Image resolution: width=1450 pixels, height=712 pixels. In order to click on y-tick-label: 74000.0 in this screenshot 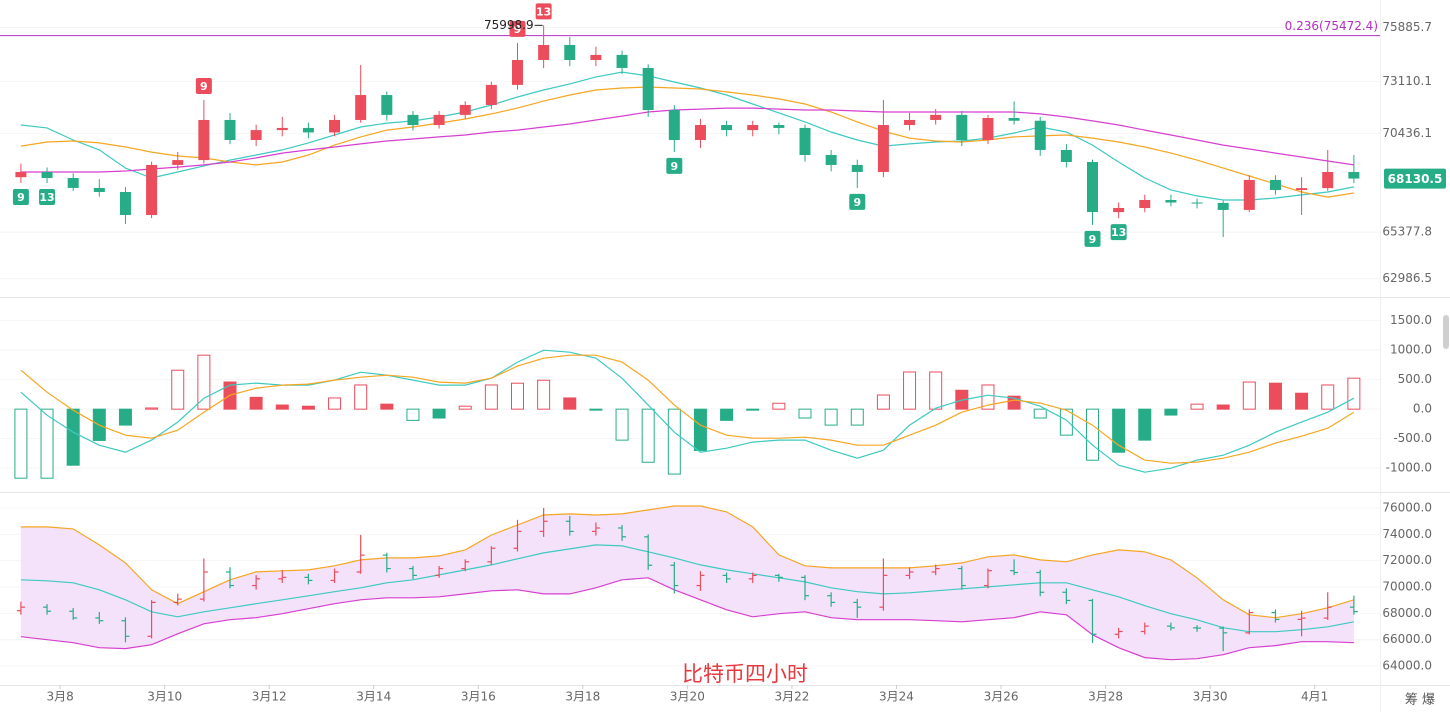, I will do `click(1407, 534)`.